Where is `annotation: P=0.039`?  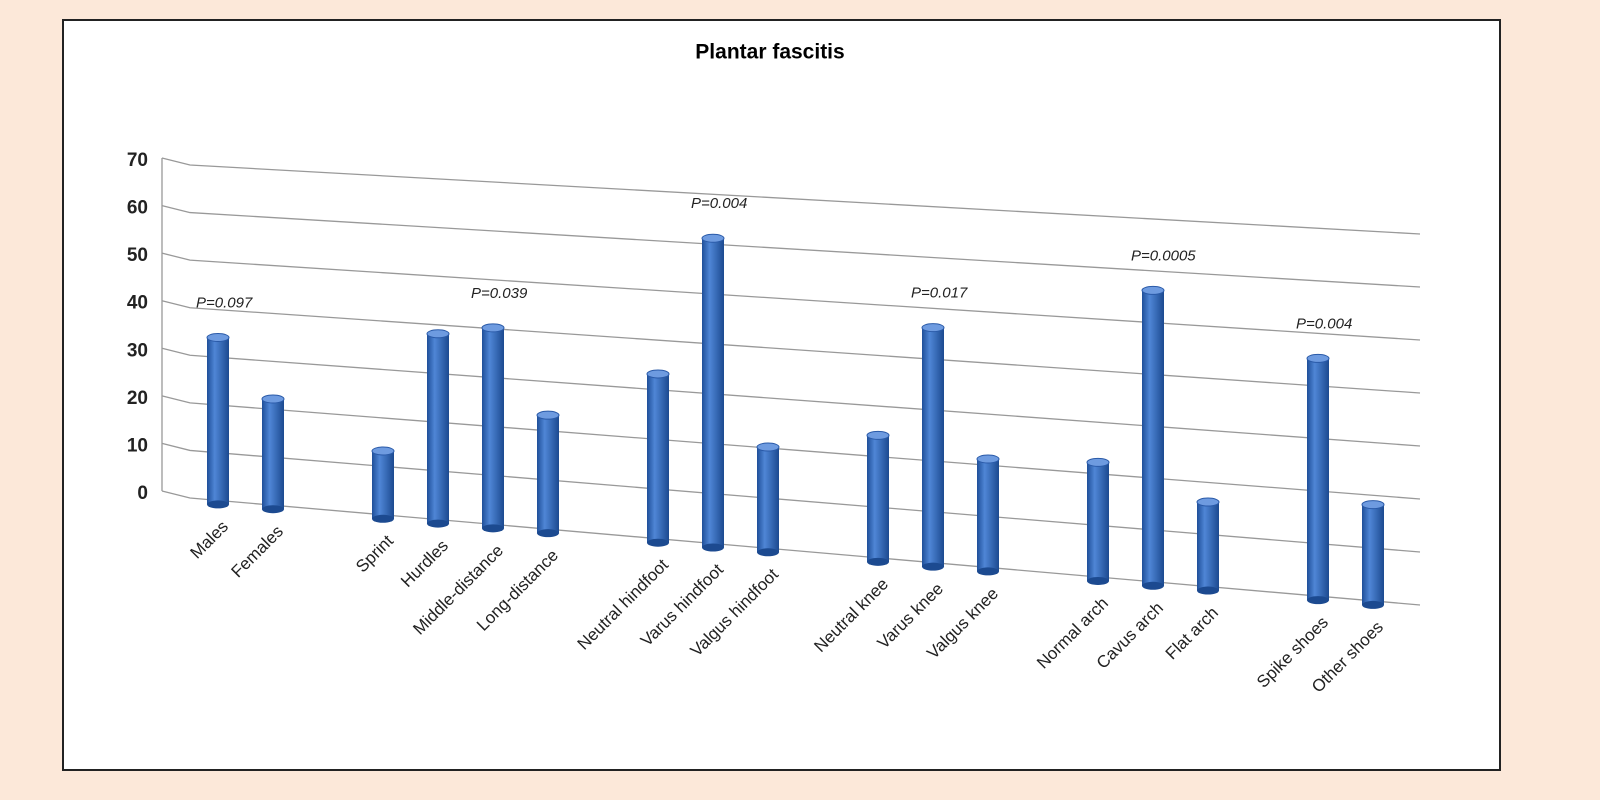 annotation: P=0.039 is located at coordinates (499, 293).